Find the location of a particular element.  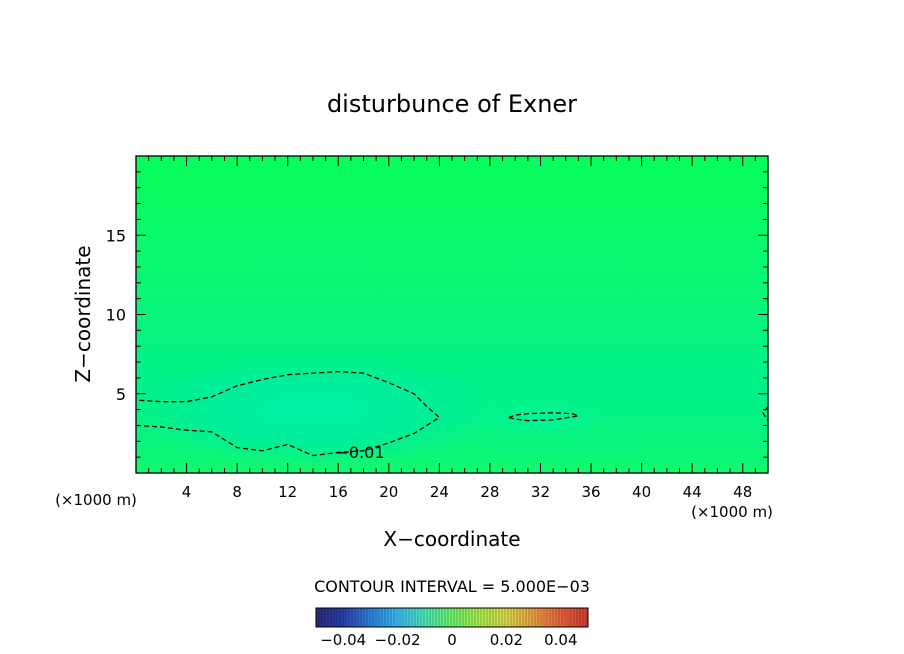

x-tick-label: 12 is located at coordinates (287, 492).